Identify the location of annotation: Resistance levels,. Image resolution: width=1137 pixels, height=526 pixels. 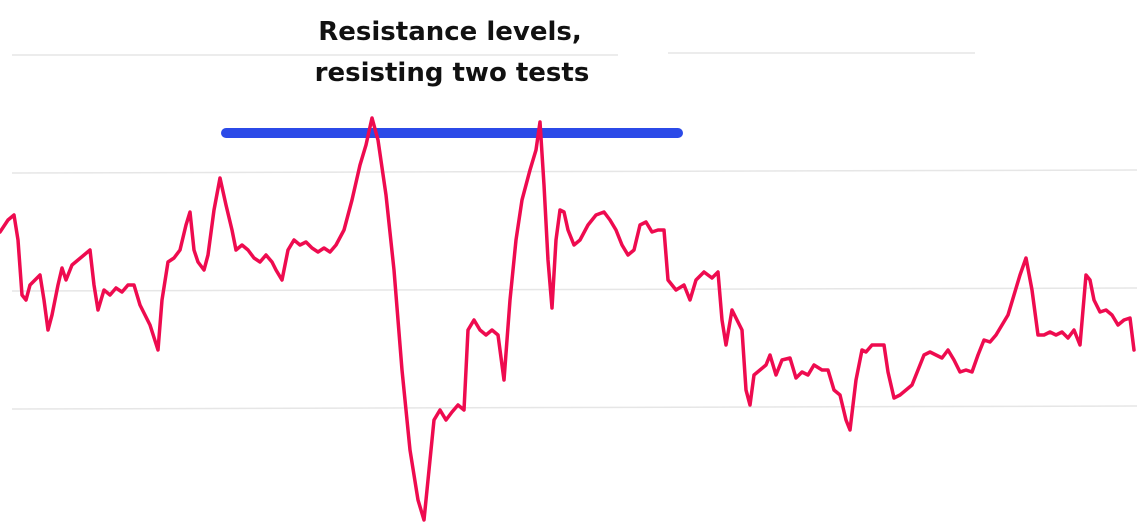
(450, 32).